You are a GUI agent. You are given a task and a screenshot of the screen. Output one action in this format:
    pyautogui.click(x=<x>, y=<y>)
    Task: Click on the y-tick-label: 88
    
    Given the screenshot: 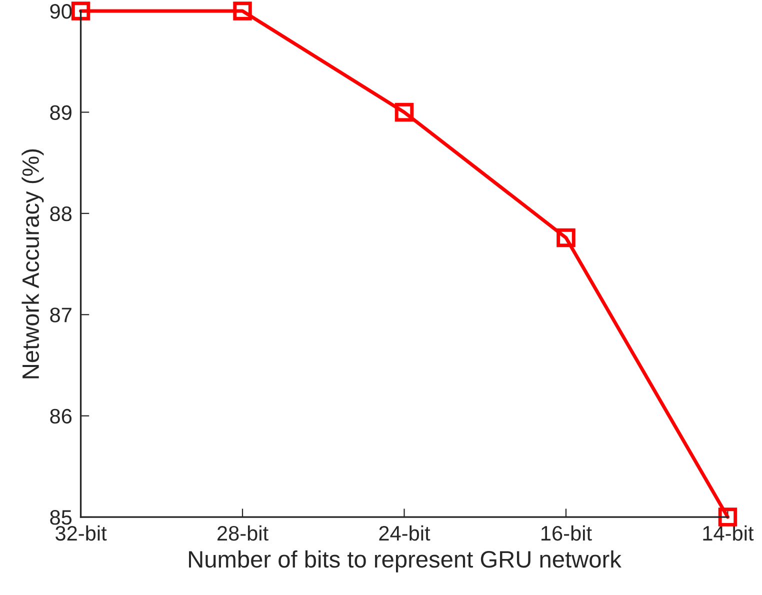 What is the action you would take?
    pyautogui.click(x=61, y=214)
    